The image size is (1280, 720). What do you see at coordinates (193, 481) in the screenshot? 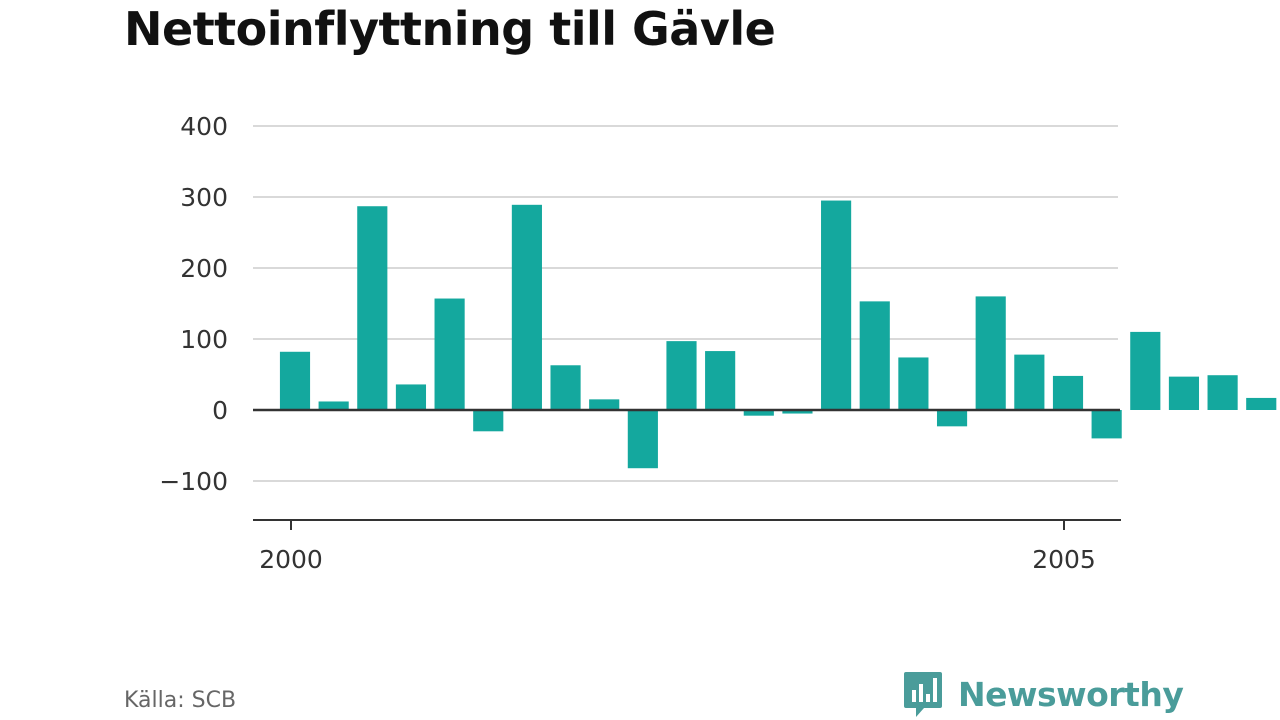
I see `y-tick-label: −100` at bounding box center [193, 481].